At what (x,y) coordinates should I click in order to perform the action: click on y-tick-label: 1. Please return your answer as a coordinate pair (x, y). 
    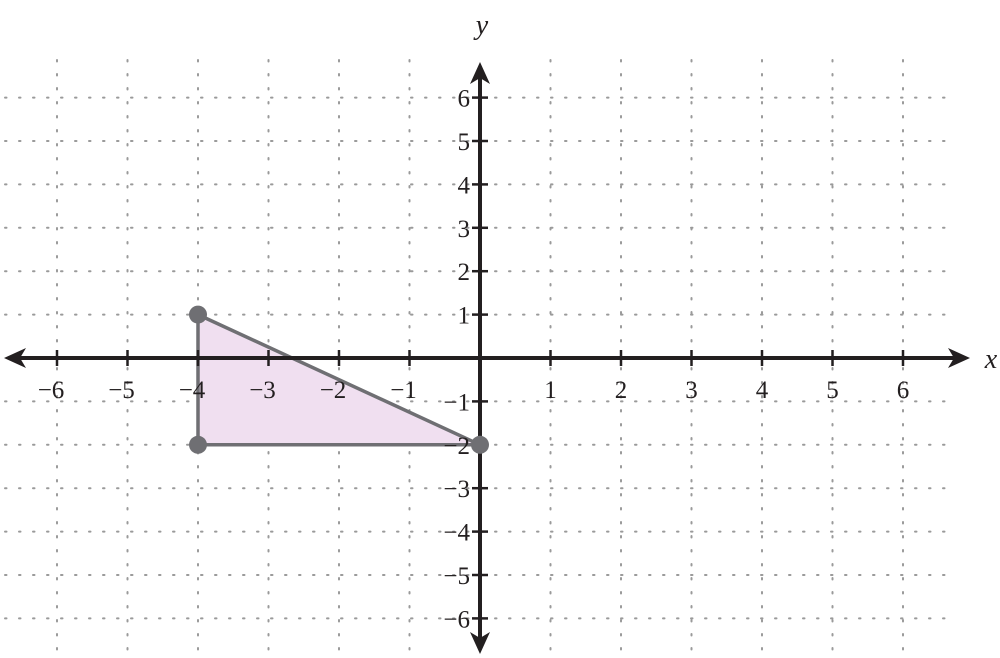
    Looking at the image, I should click on (464, 316).